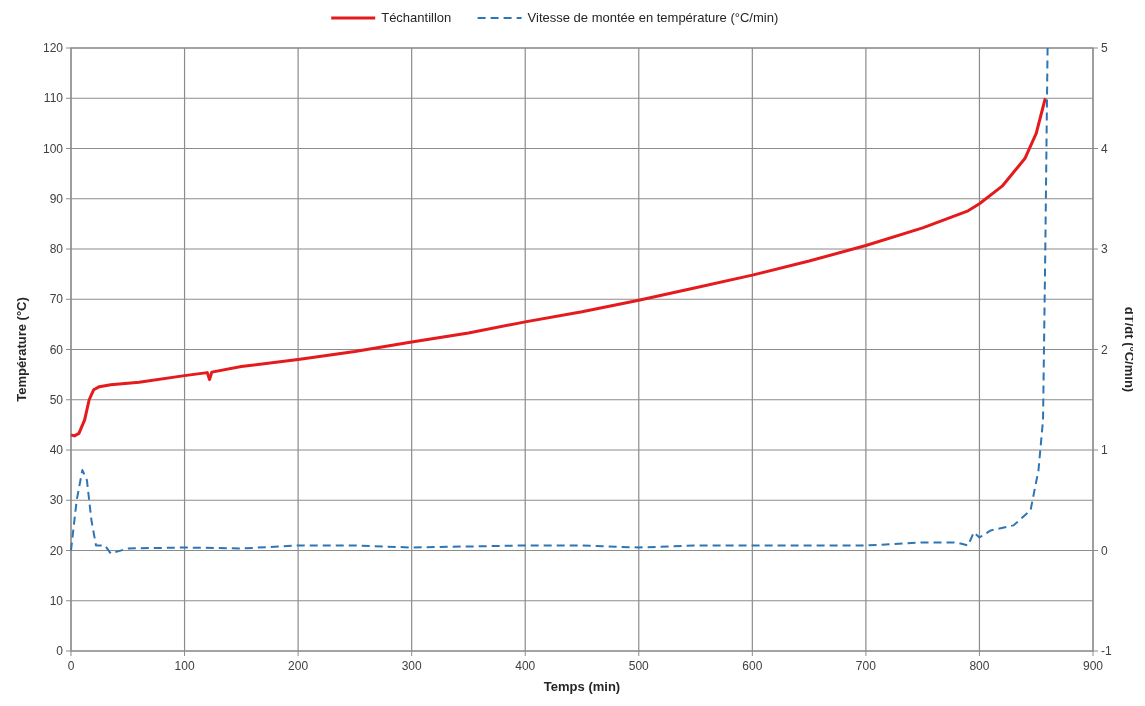  What do you see at coordinates (1104, 48) in the screenshot?
I see `y2-tick-label: 5` at bounding box center [1104, 48].